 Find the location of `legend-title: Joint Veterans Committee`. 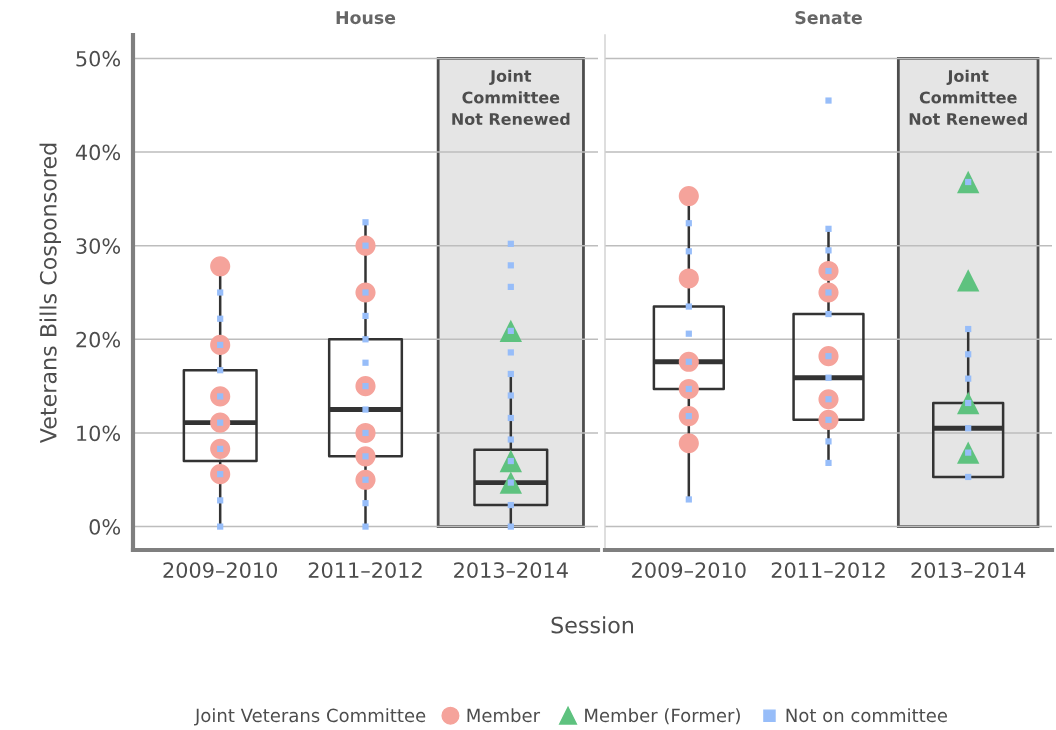

legend-title: Joint Veterans Committee is located at coordinates (310, 717).